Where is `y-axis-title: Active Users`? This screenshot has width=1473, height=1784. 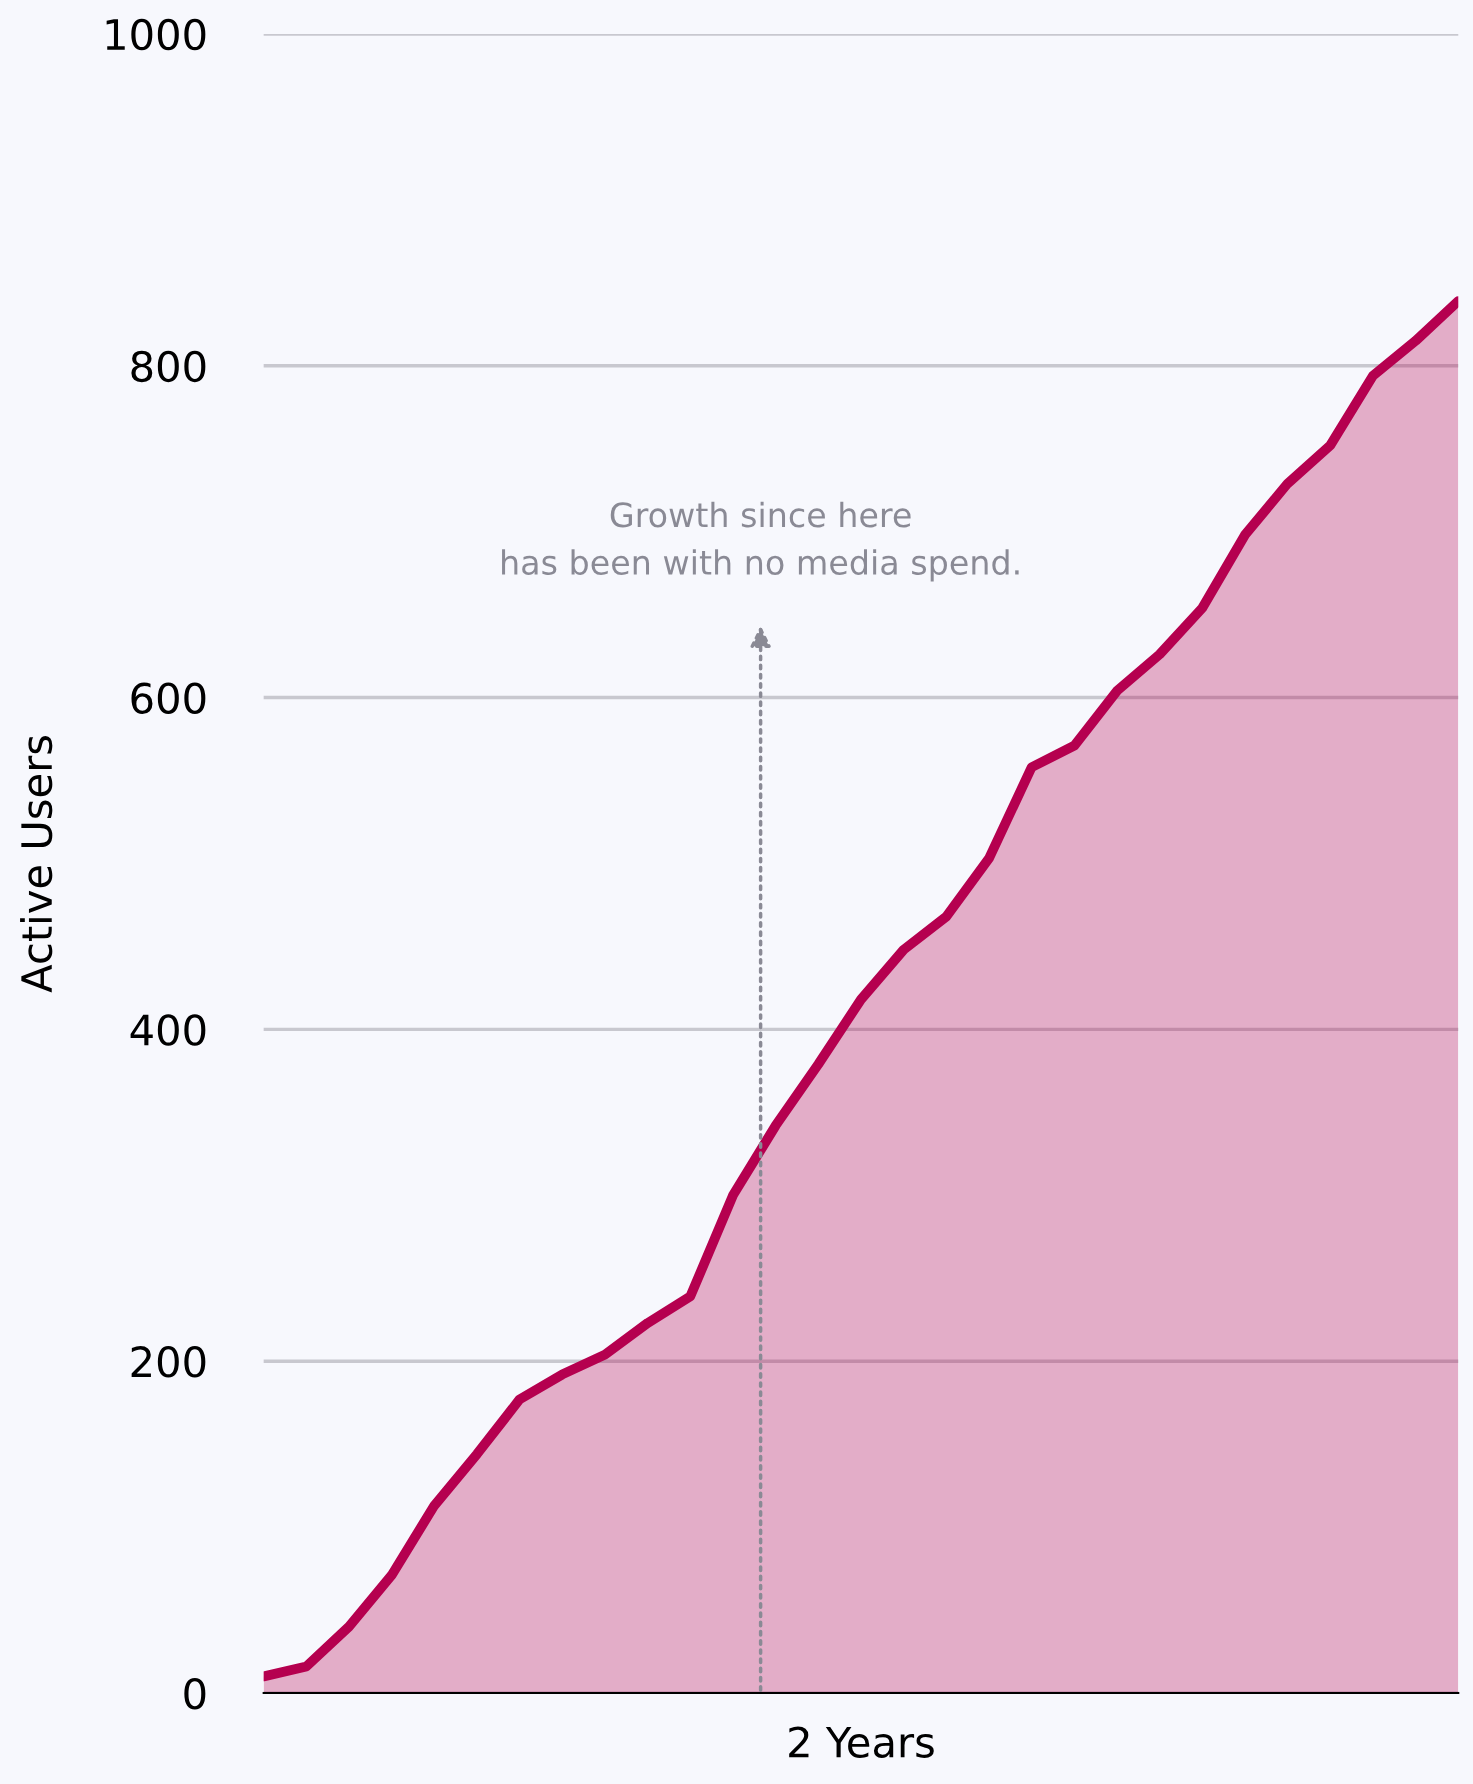
y-axis-title: Active Users is located at coordinates (36, 864).